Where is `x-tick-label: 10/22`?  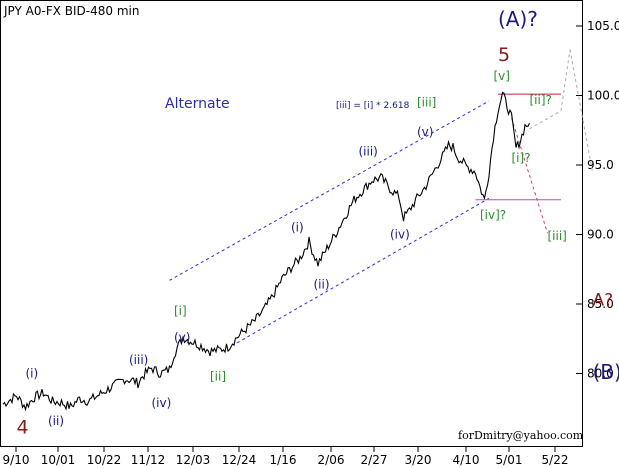
x-tick-label: 10/22 is located at coordinates (104, 460).